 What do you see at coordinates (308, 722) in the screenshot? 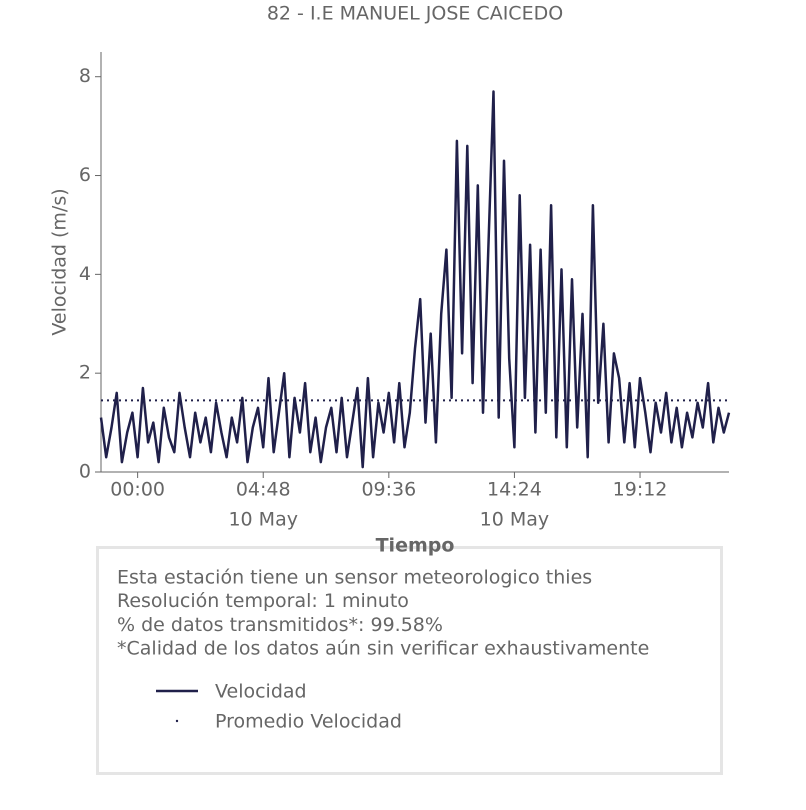
I see `legend-label: Promedio Velocidad` at bounding box center [308, 722].